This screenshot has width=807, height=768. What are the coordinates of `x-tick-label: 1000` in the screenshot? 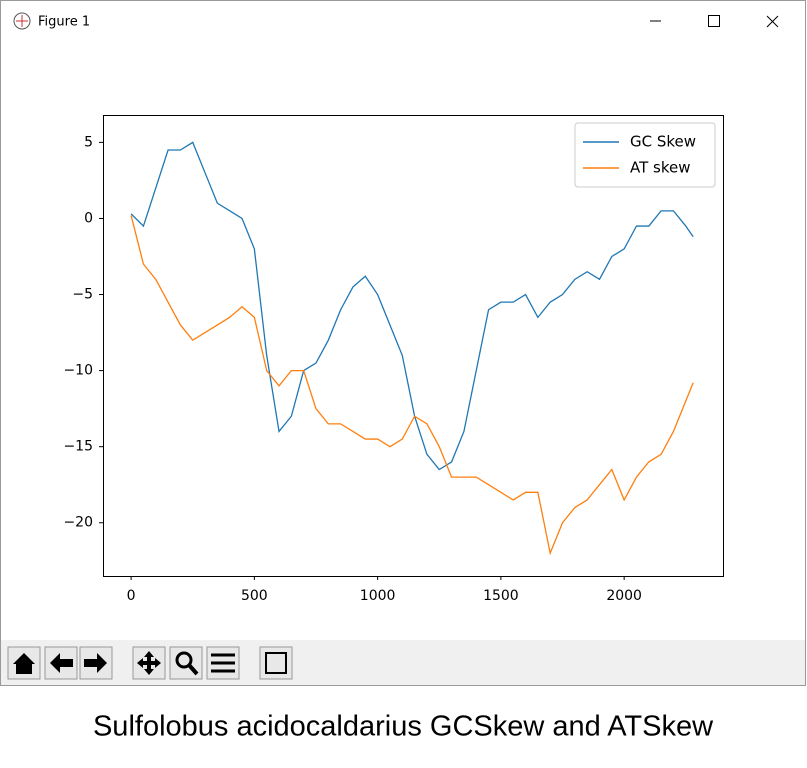 It's located at (378, 596).